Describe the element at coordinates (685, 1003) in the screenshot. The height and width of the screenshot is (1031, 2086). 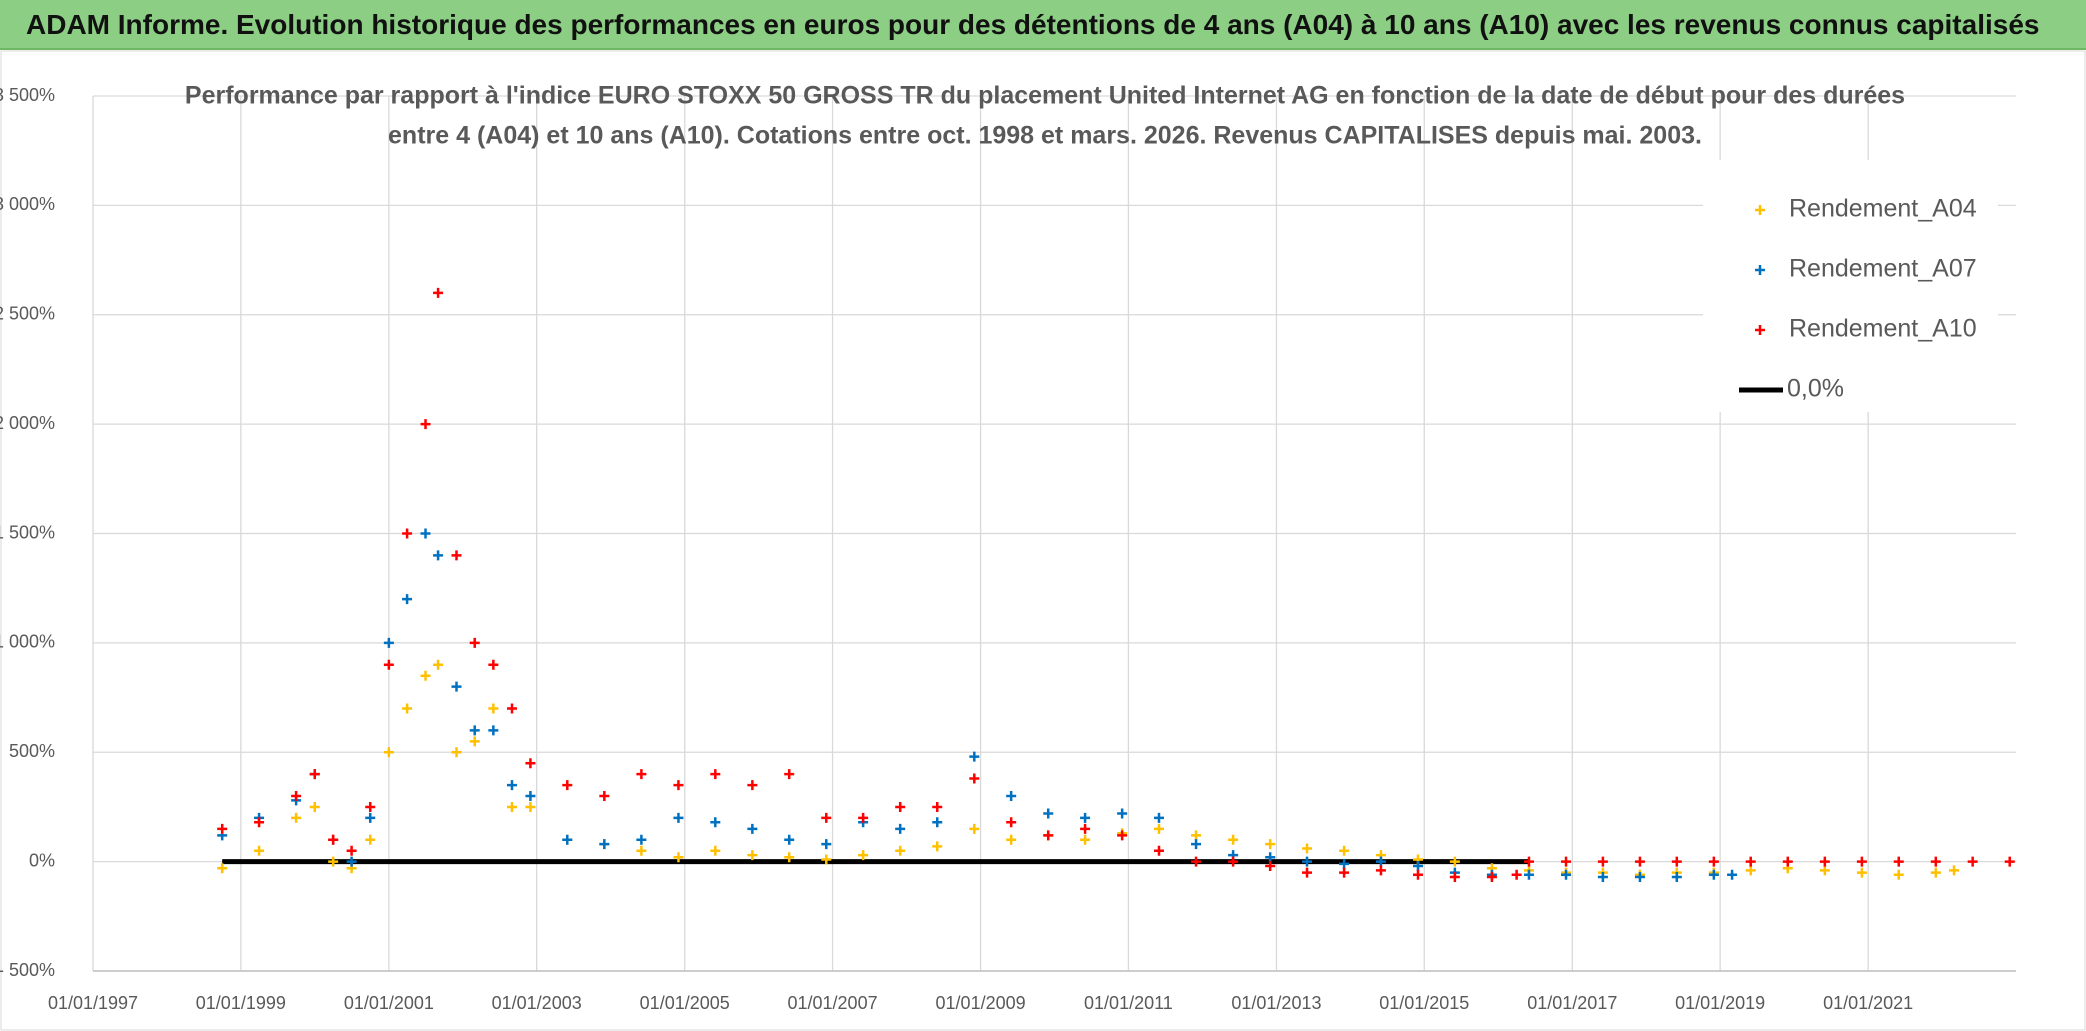
I see `x-tick-label: 01/01/2005` at that location.